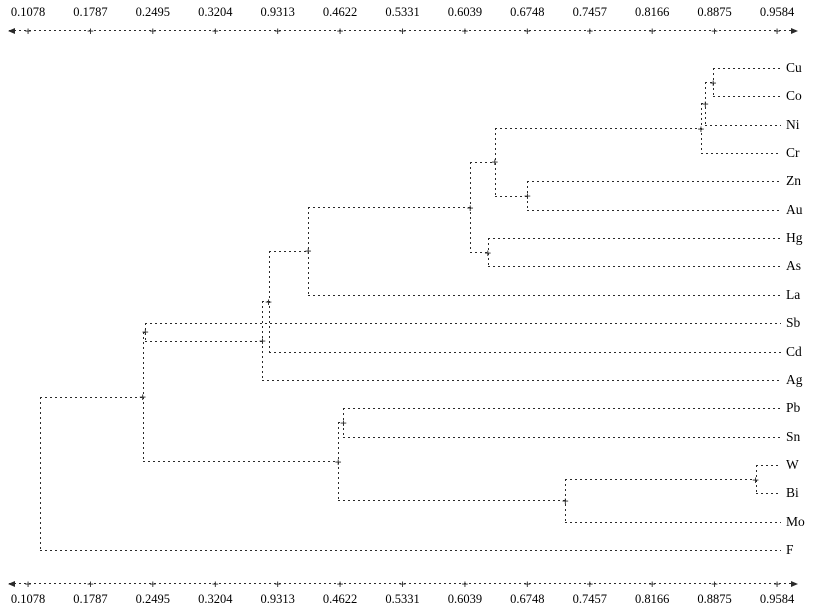 This screenshot has height=611, width=827. I want to click on merge-vertical-m5, so click(495, 162).